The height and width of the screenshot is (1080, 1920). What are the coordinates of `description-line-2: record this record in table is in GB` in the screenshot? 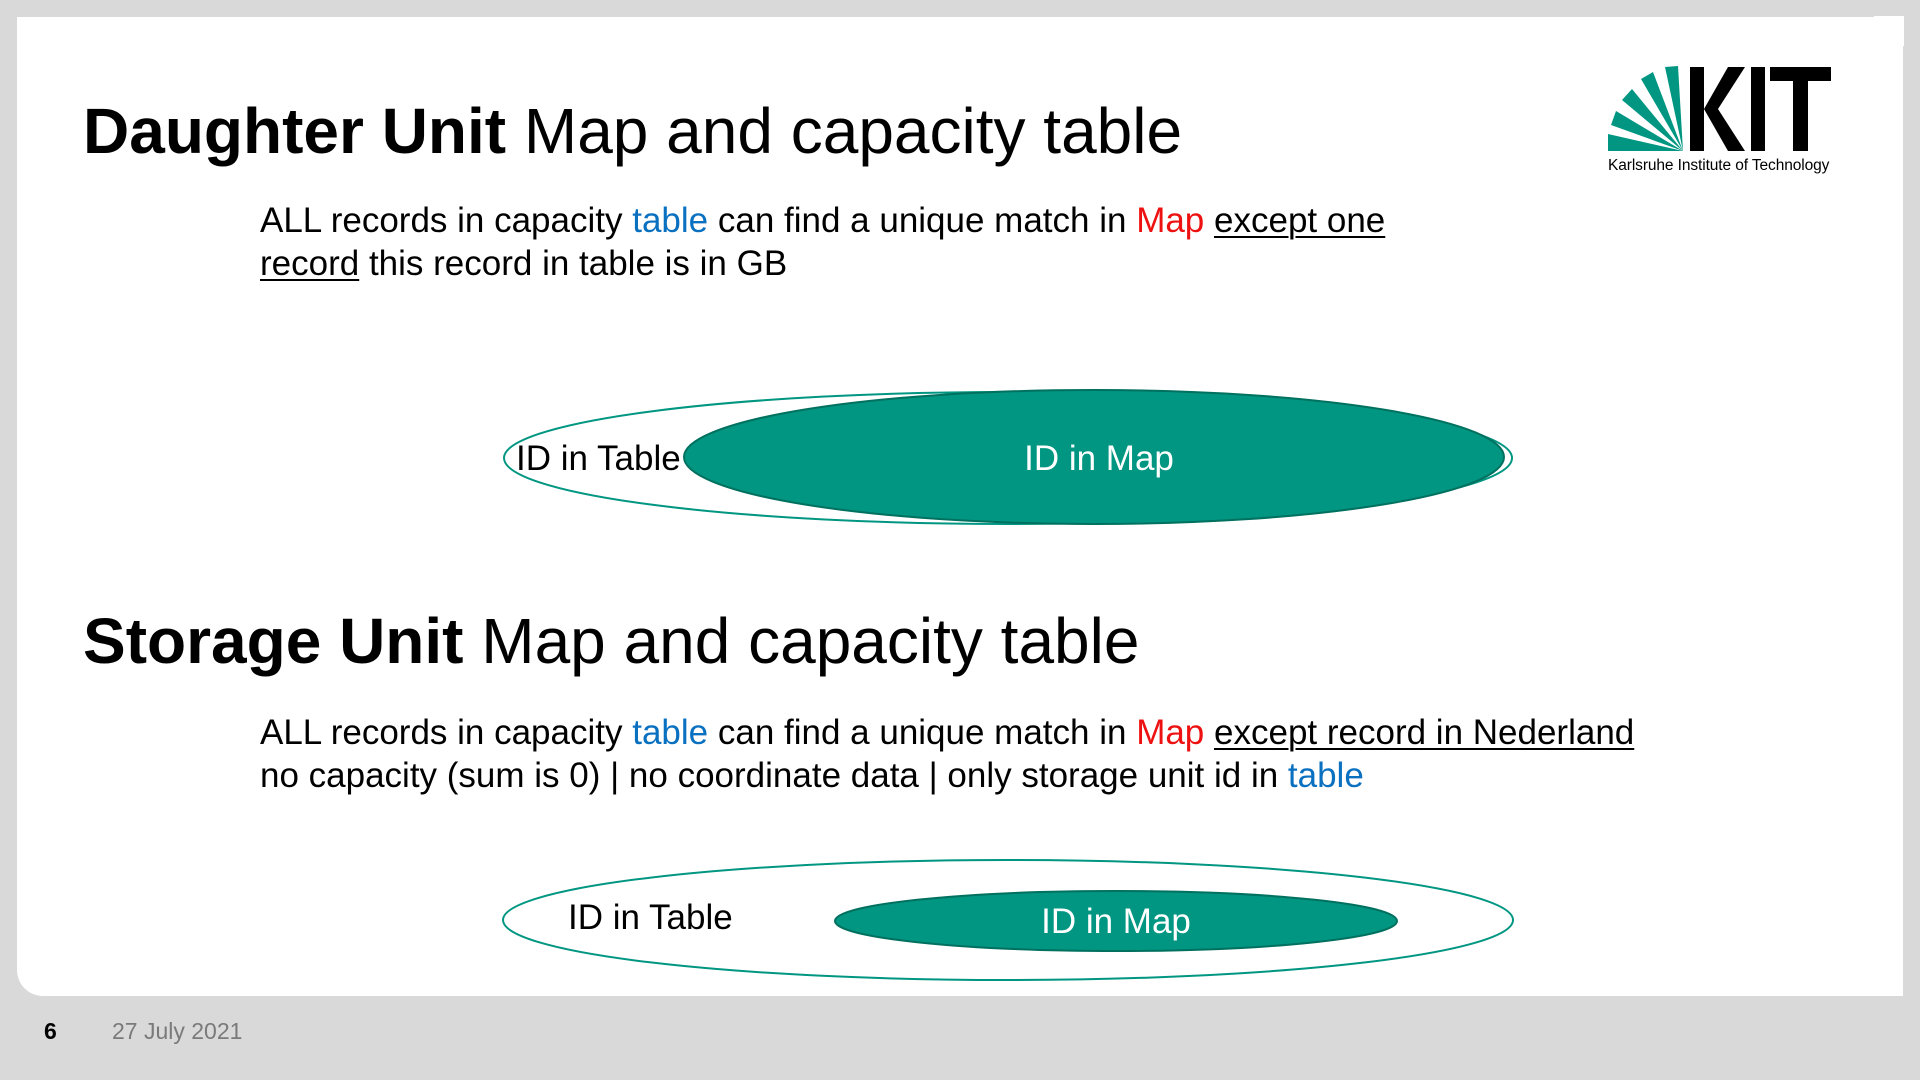 It's located at (822, 263).